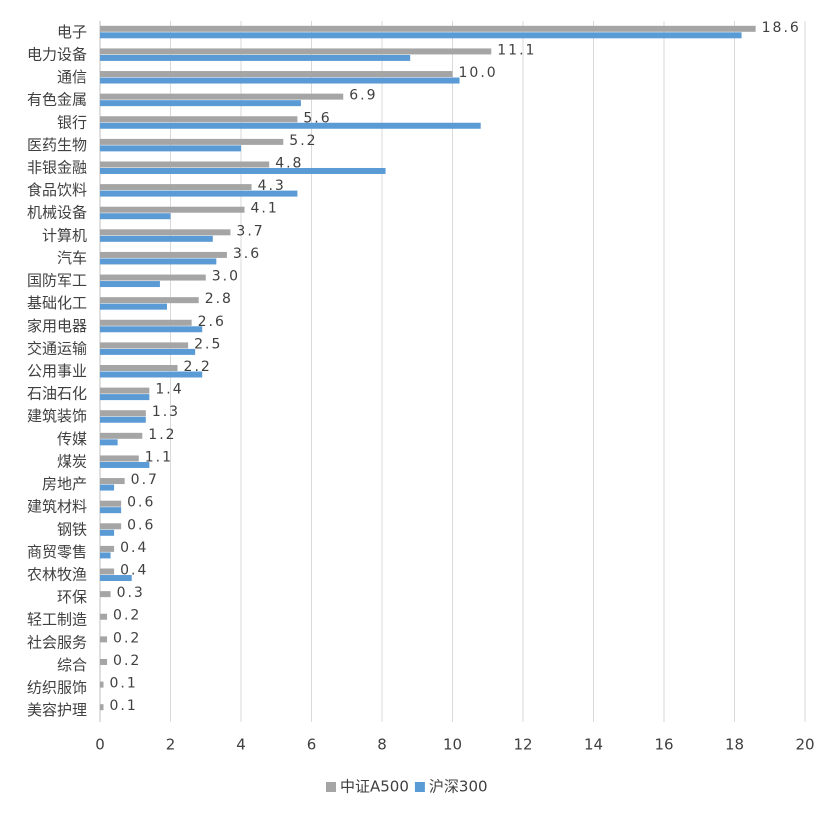 The width and height of the screenshot is (827, 820). Describe the element at coordinates (522, 745) in the screenshot. I see `x-tick-label: 12` at that location.